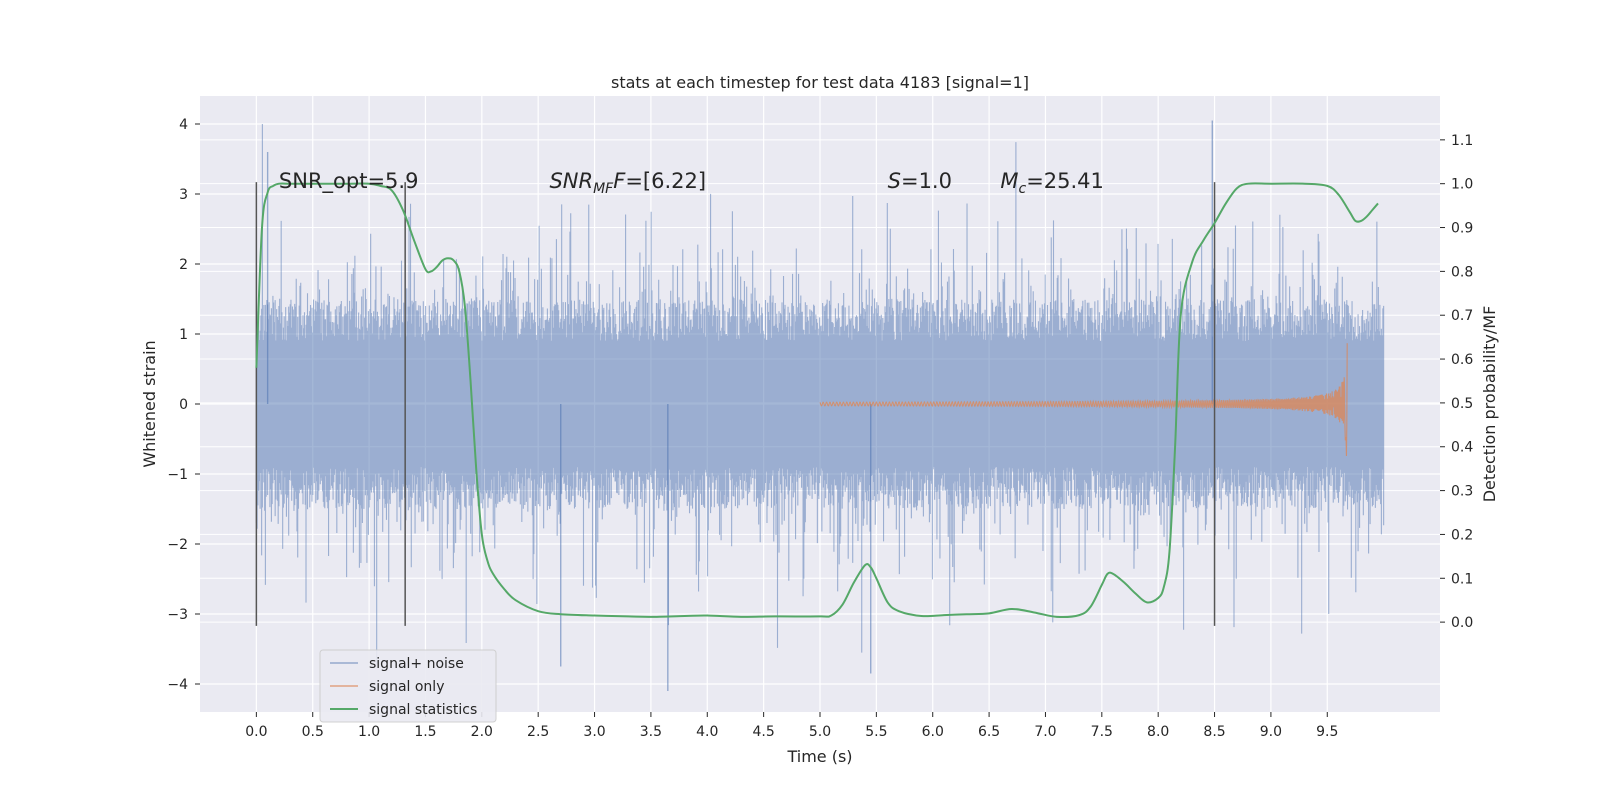 The image size is (1600, 800). Describe the element at coordinates (183, 195) in the screenshot. I see `y-tick-label: 3` at that location.